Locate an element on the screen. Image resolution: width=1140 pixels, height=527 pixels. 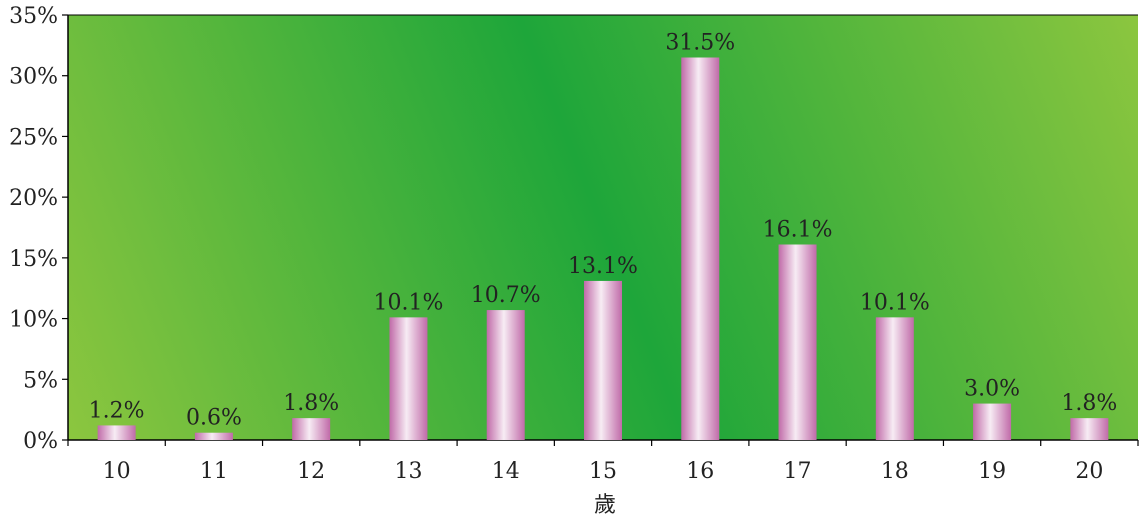
x-tick-label: 16 is located at coordinates (700, 471).